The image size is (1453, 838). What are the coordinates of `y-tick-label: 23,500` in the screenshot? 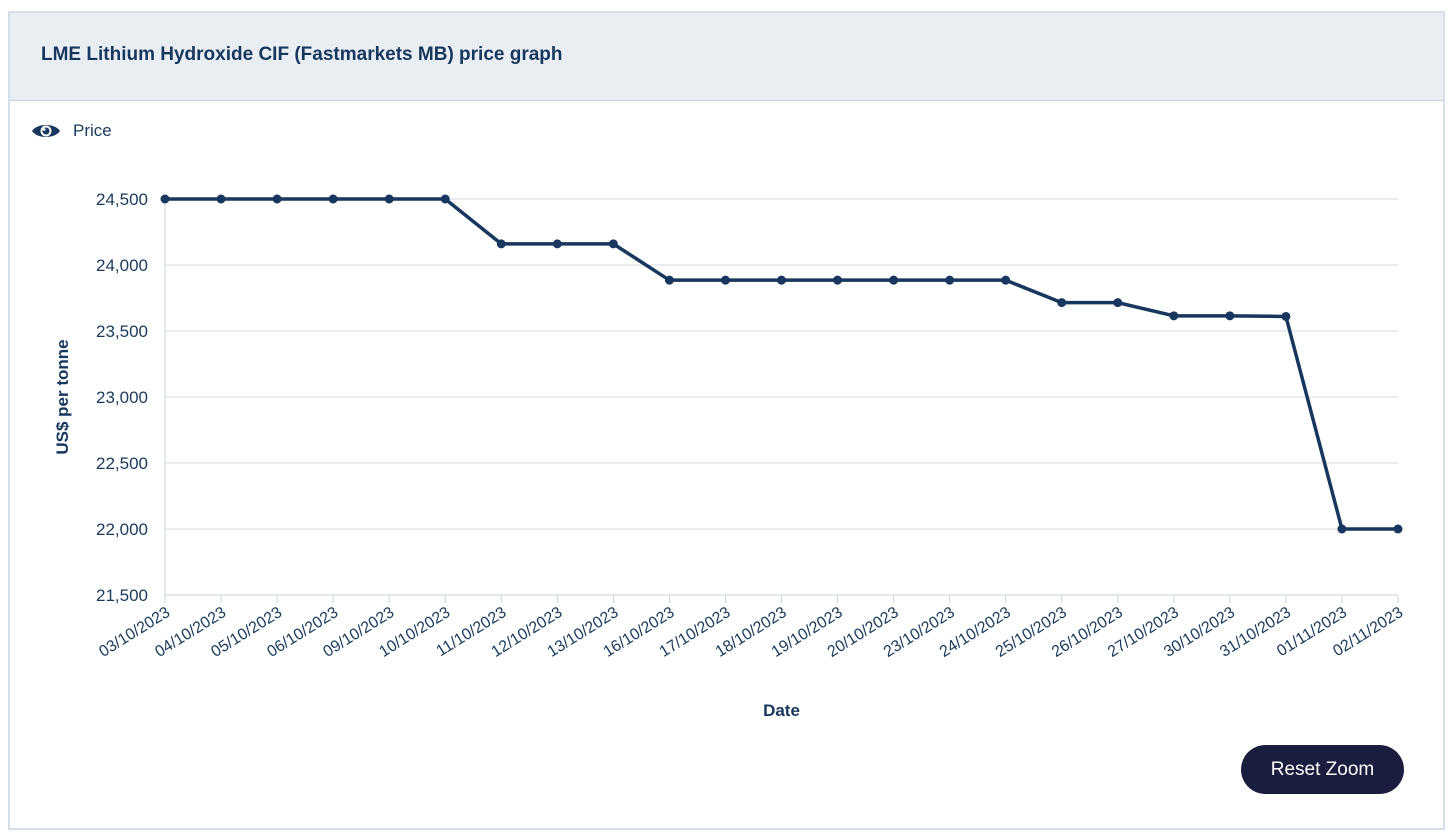 It's located at (122, 331).